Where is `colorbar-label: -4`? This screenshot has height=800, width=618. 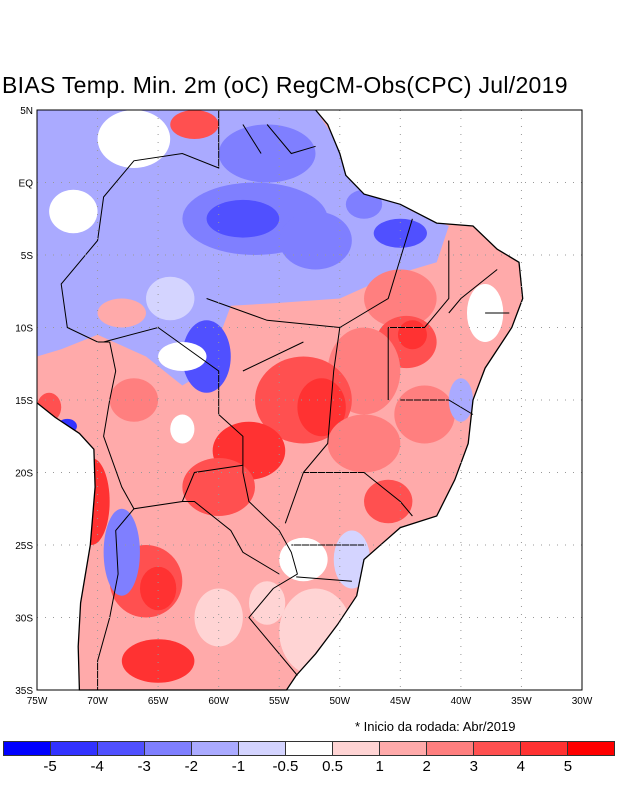 colorbar-label: -4 is located at coordinates (97, 766).